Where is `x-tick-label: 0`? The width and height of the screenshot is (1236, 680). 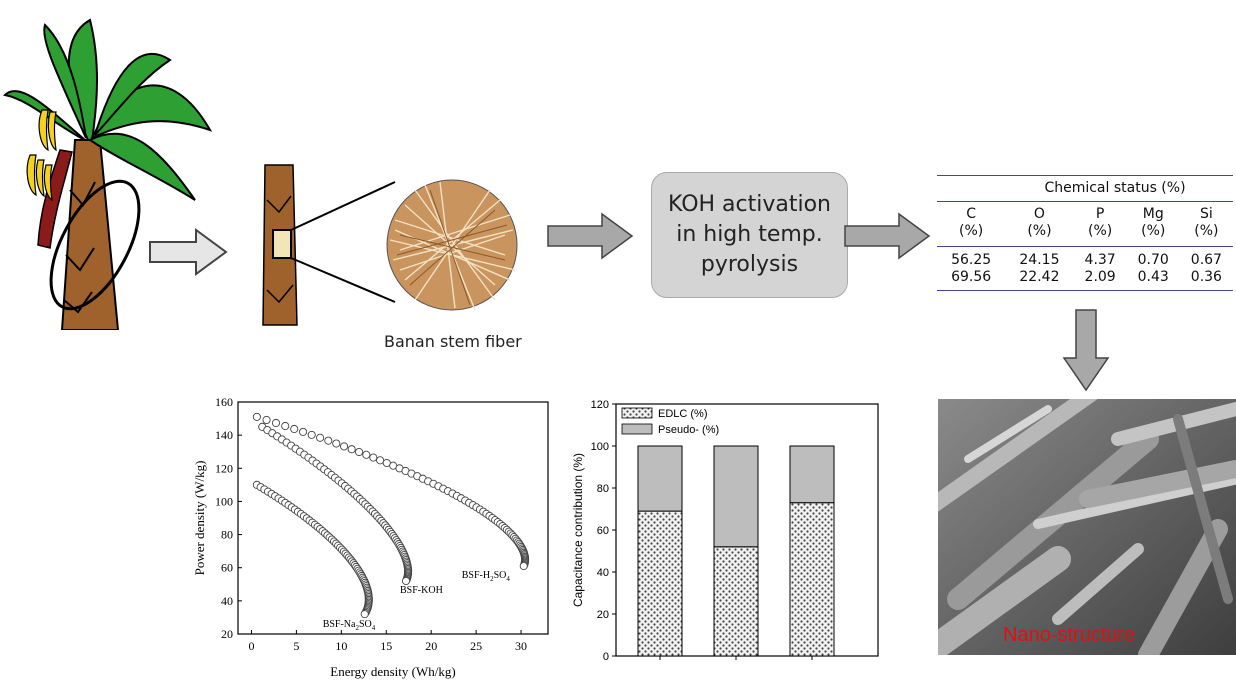
x-tick-label: 0 is located at coordinates (251, 646).